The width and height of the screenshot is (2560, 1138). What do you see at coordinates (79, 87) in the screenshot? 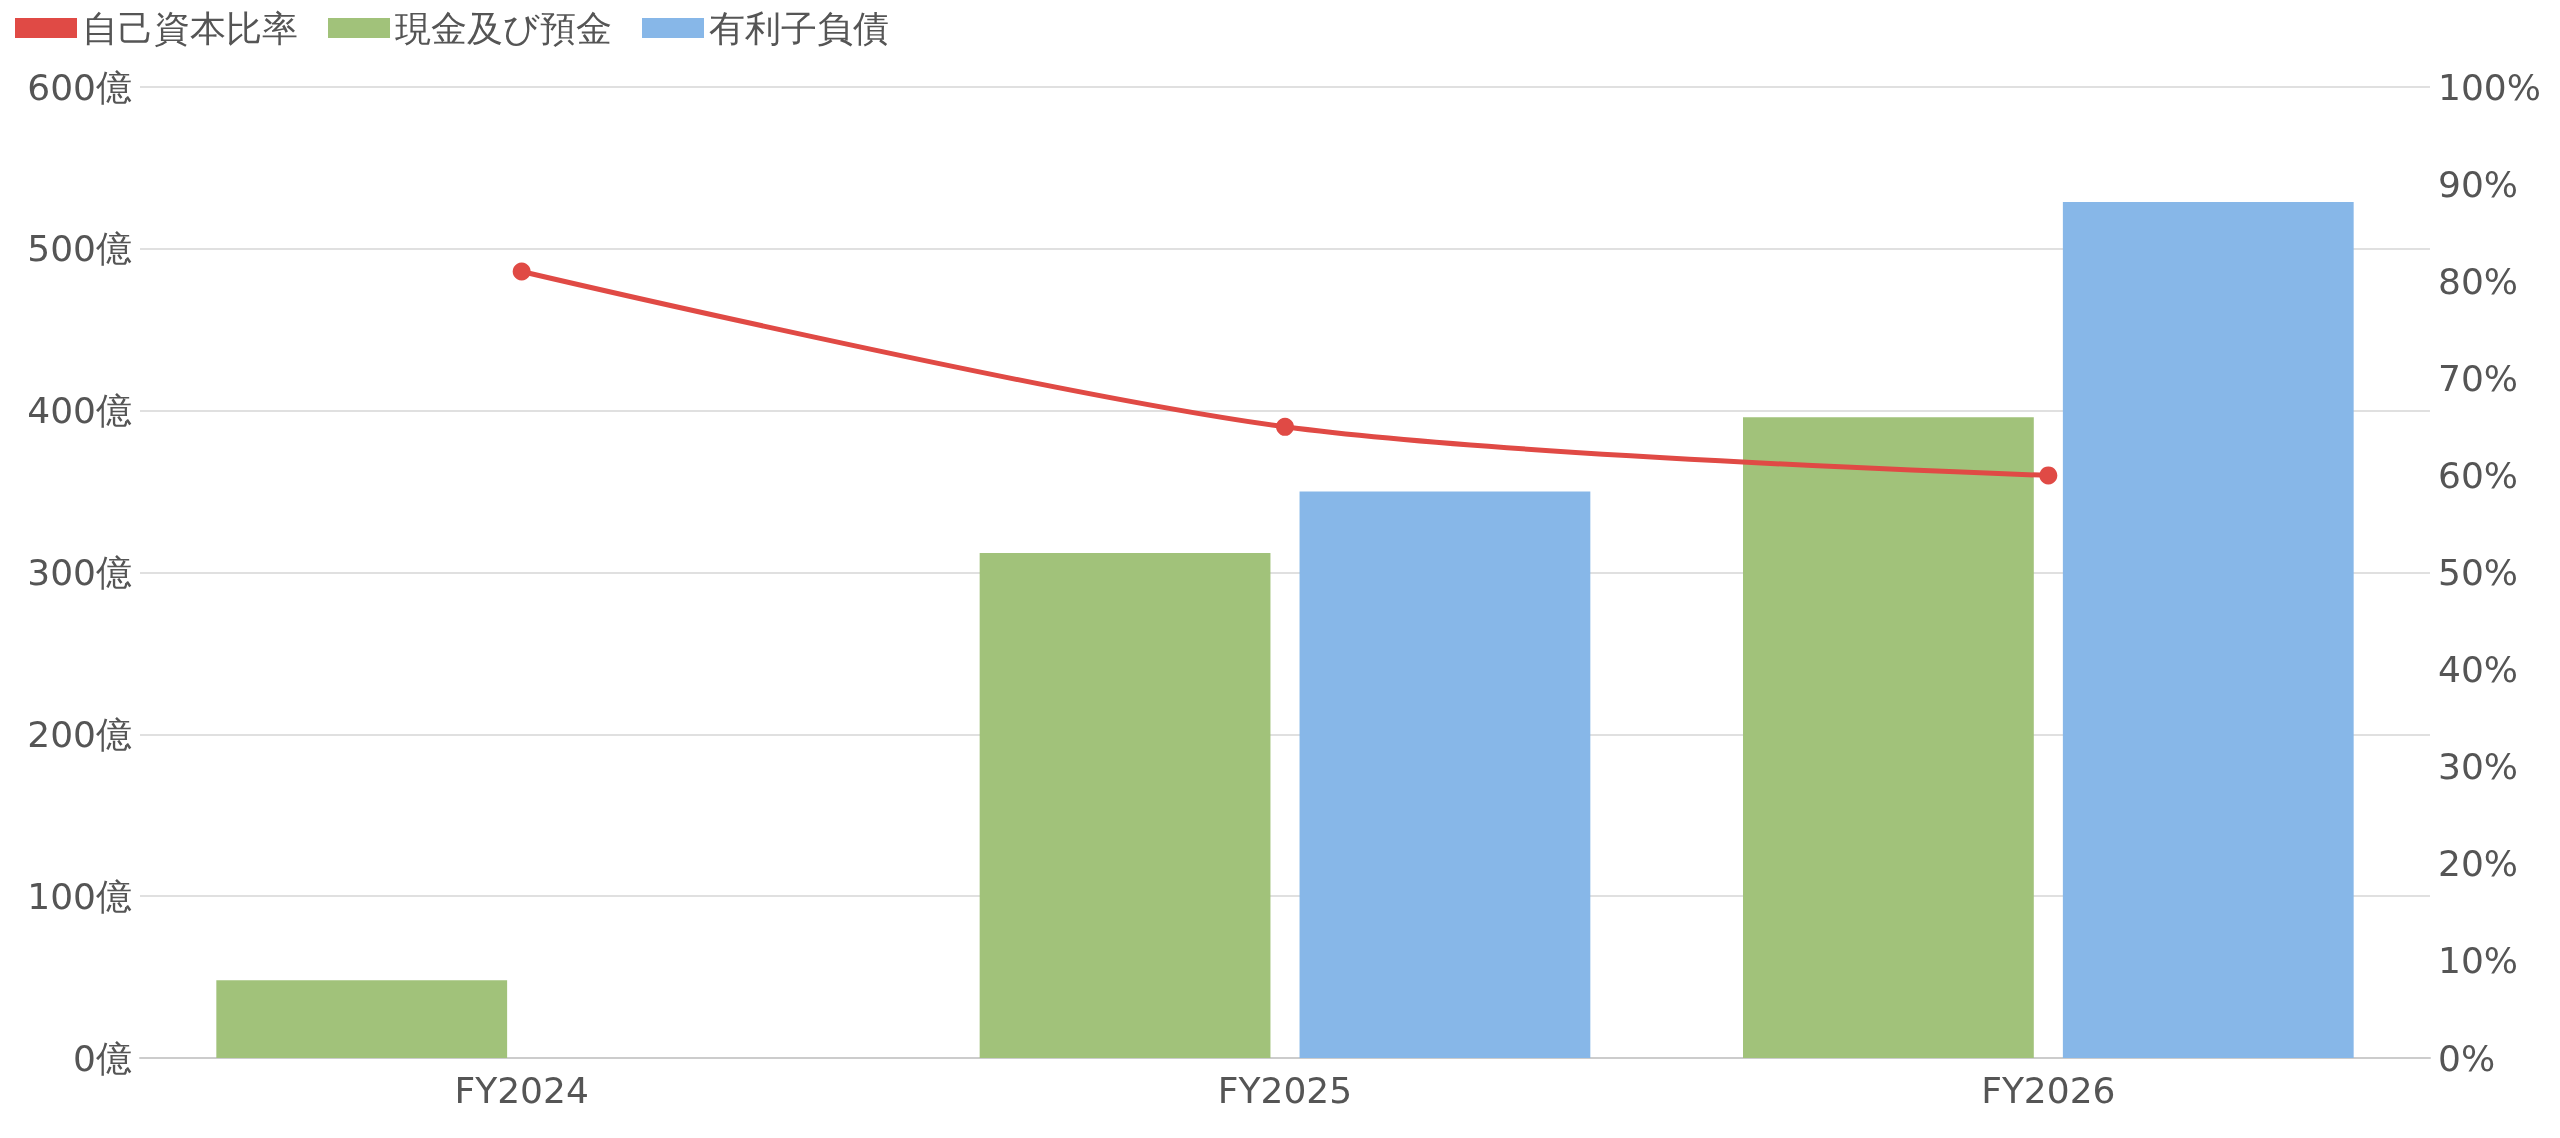
I see `y-tick-label: 600億` at bounding box center [79, 87].